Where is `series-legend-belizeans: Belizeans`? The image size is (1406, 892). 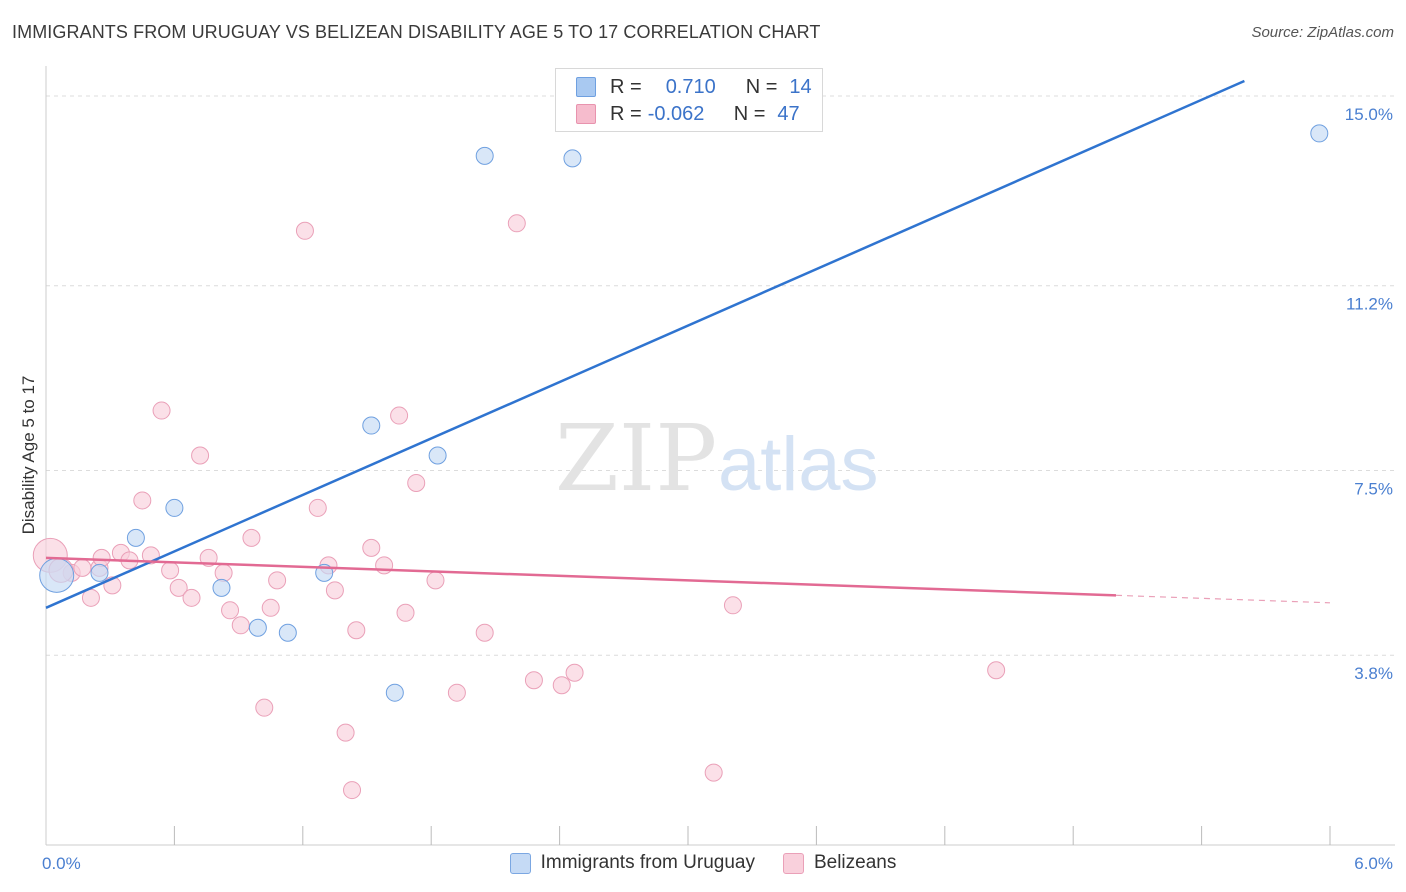 series-legend-belizeans: Belizeans is located at coordinates (839, 863).